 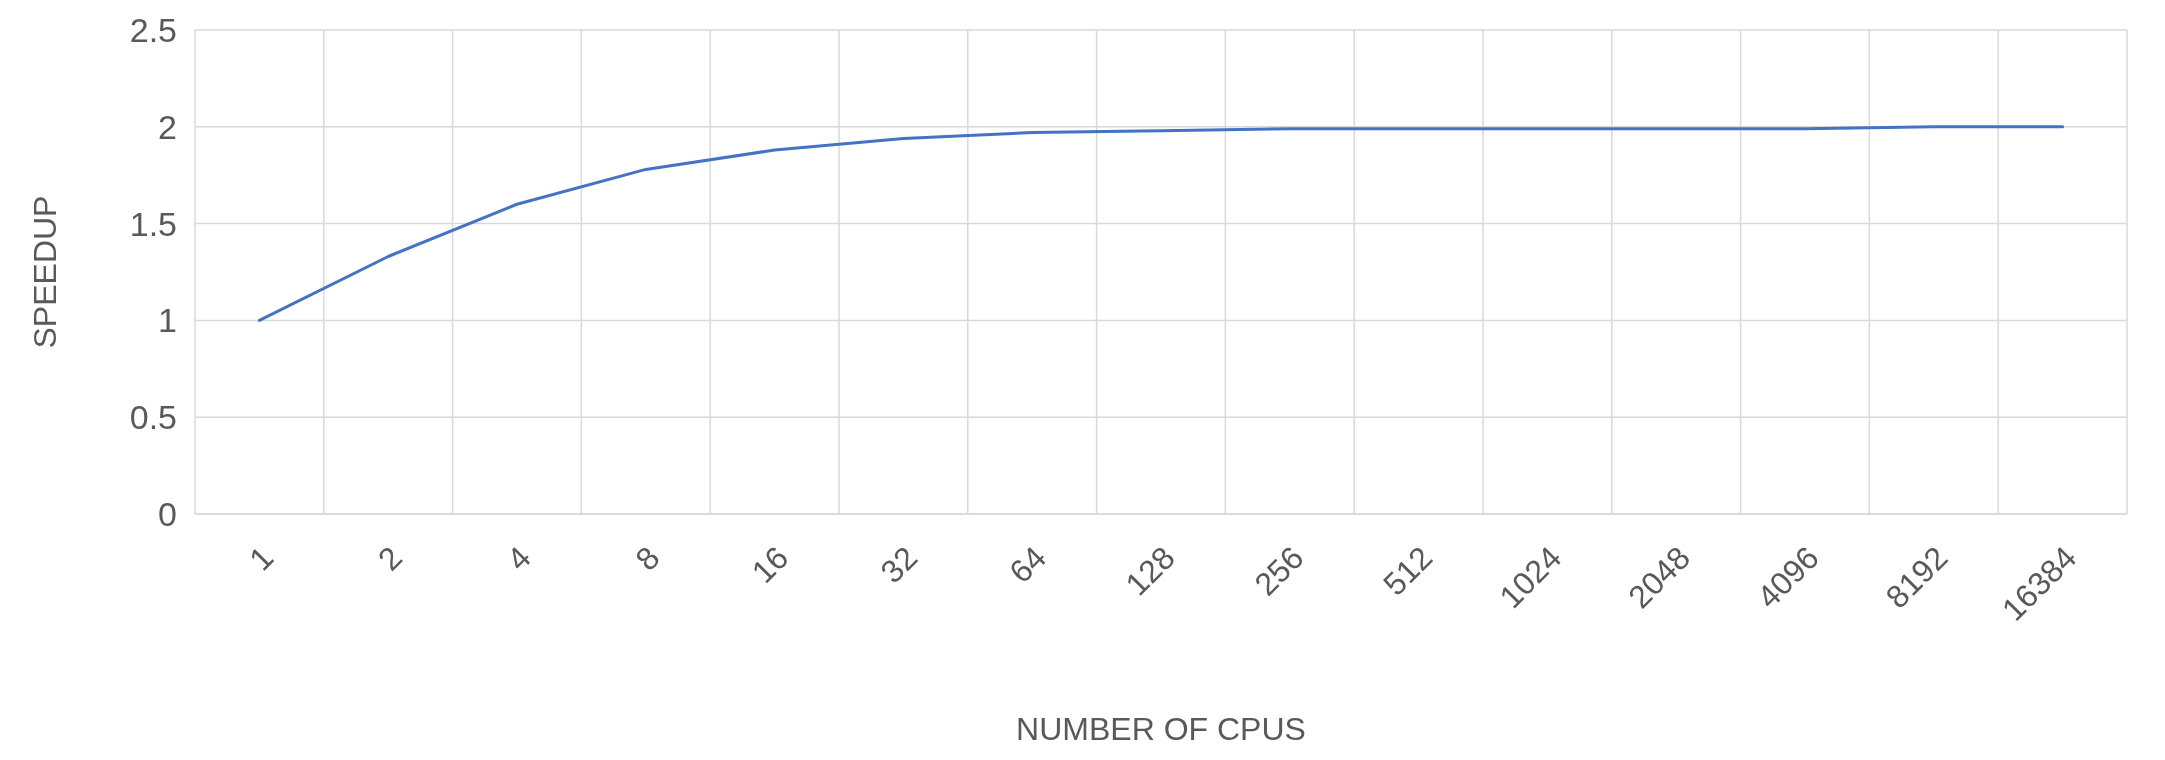 What do you see at coordinates (153, 223) in the screenshot?
I see `y-tick-label: 1.5` at bounding box center [153, 223].